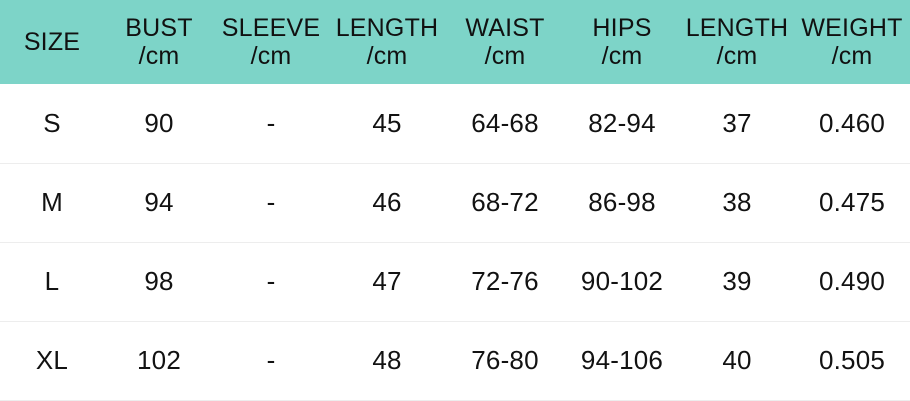  What do you see at coordinates (52, 203) in the screenshot?
I see `cell-size: M` at bounding box center [52, 203].